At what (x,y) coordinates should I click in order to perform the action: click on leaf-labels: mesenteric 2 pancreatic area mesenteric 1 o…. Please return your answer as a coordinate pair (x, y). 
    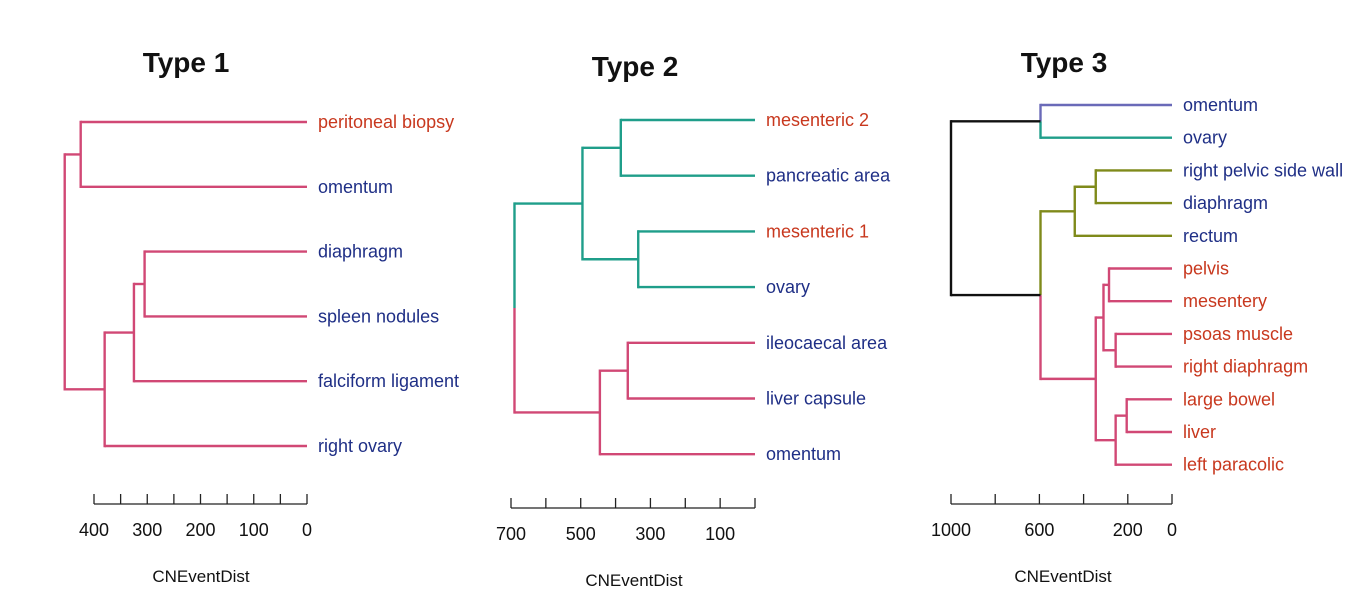
    Looking at the image, I should click on (828, 287).